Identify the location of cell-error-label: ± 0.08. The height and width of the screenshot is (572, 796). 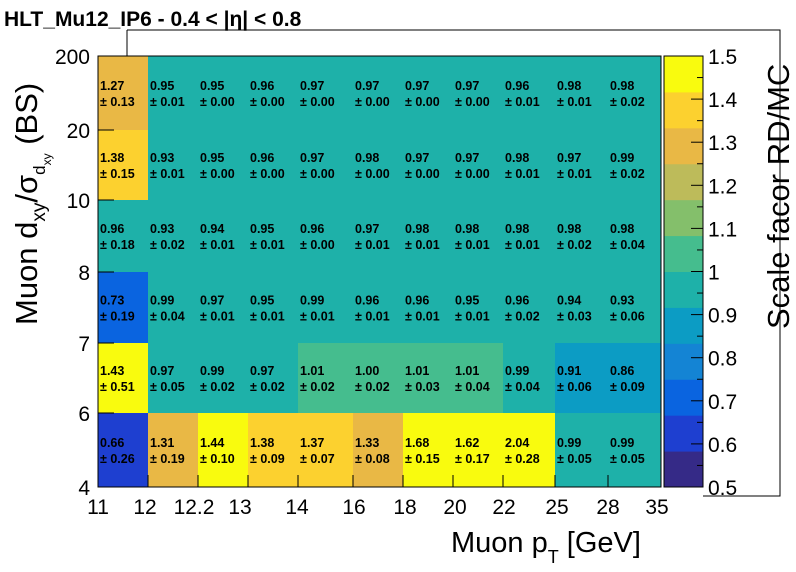
(372, 459).